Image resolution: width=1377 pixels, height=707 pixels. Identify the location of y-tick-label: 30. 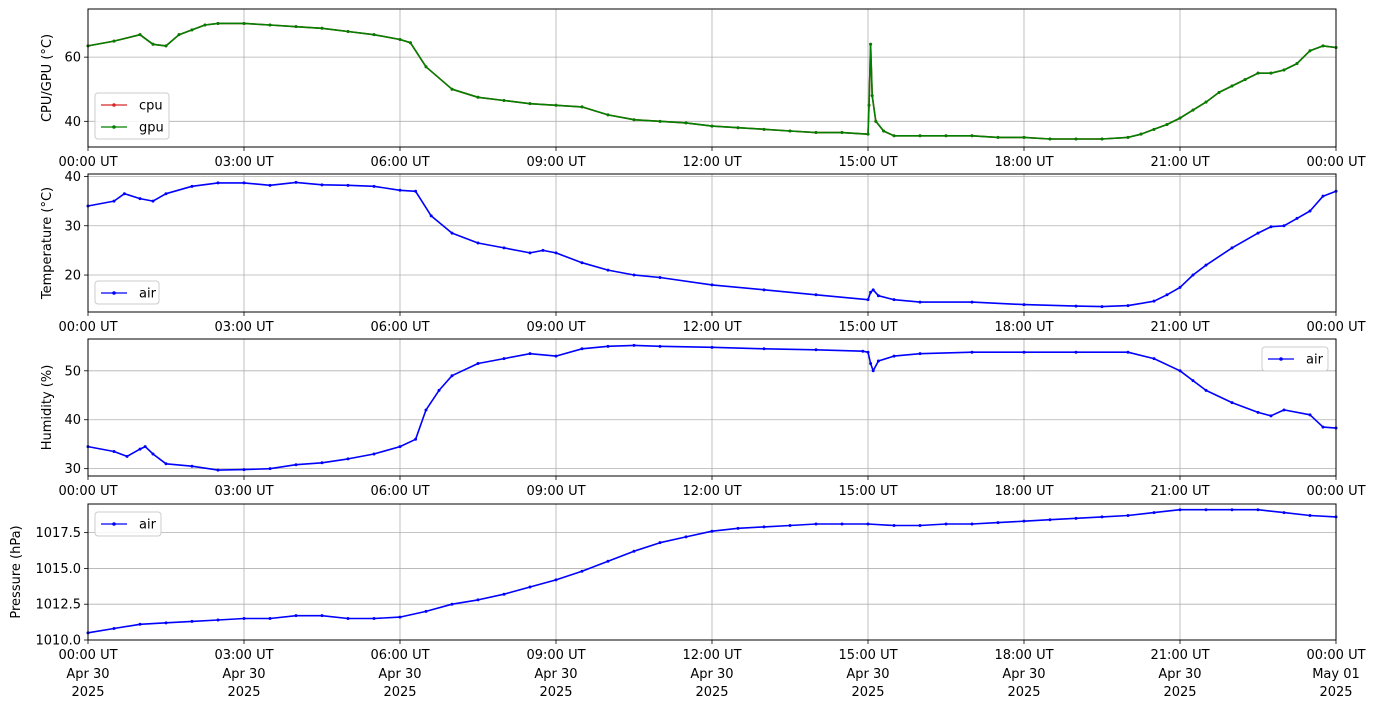
(72, 469).